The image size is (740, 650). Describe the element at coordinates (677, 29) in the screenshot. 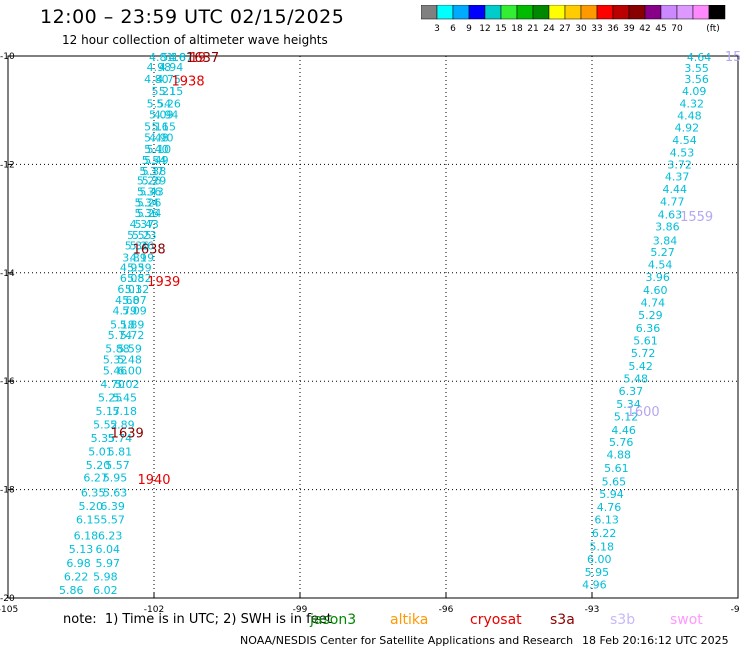

I see `colorbar-tick-label: 70` at that location.